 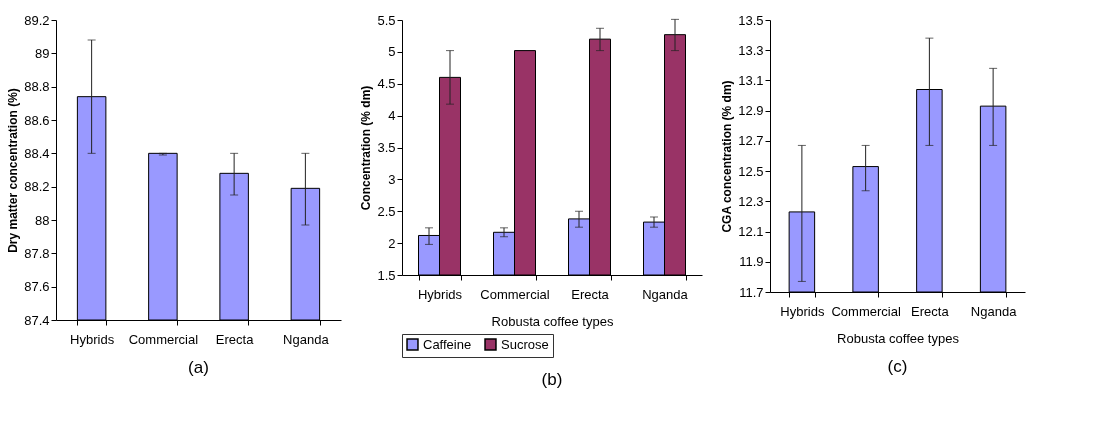 I want to click on y-tick-label: 88.6, so click(x=37, y=120).